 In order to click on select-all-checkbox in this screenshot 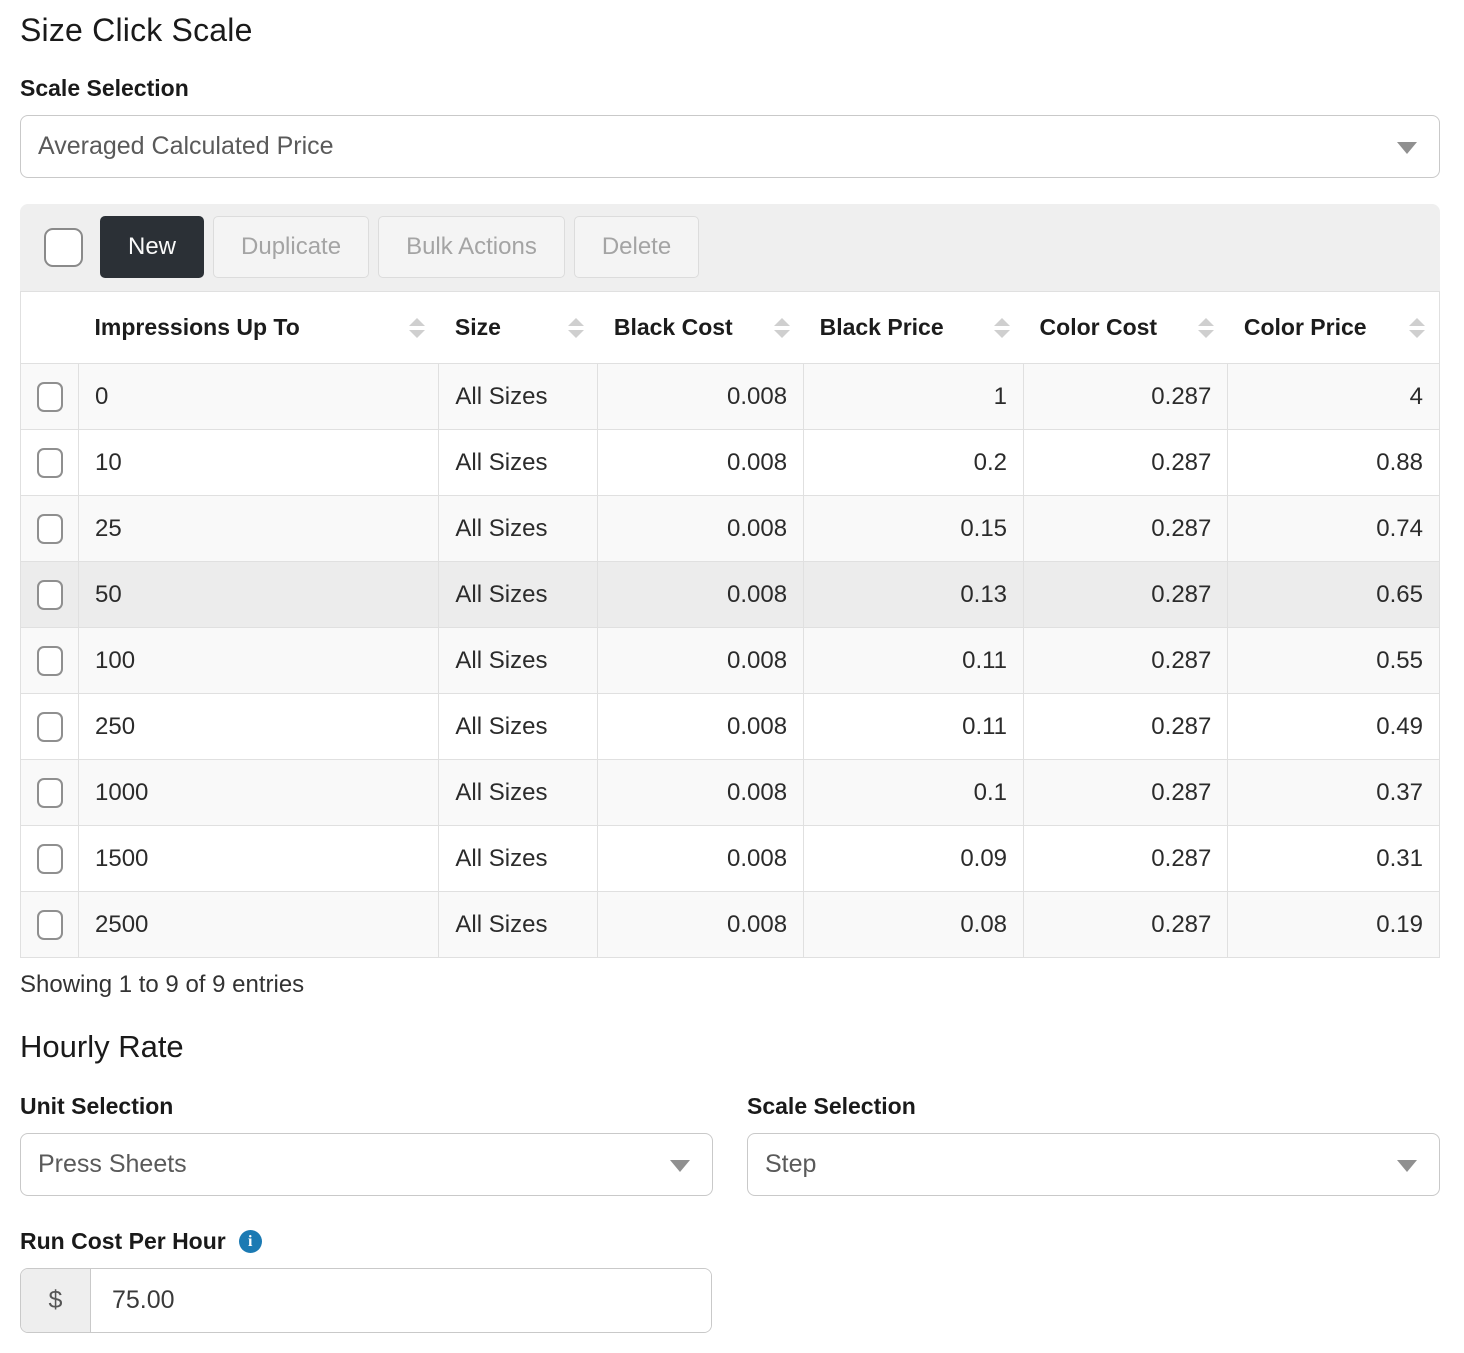, I will do `click(63, 247)`.